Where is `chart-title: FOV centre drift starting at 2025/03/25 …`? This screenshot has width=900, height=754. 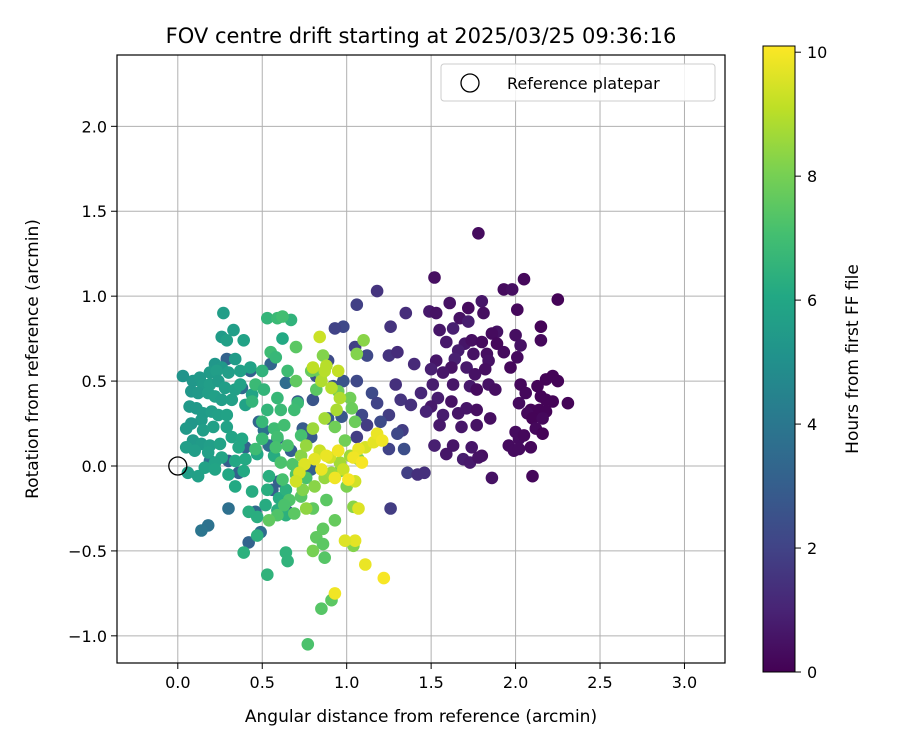 chart-title: FOV centre drift starting at 2025/03/25 … is located at coordinates (421, 36).